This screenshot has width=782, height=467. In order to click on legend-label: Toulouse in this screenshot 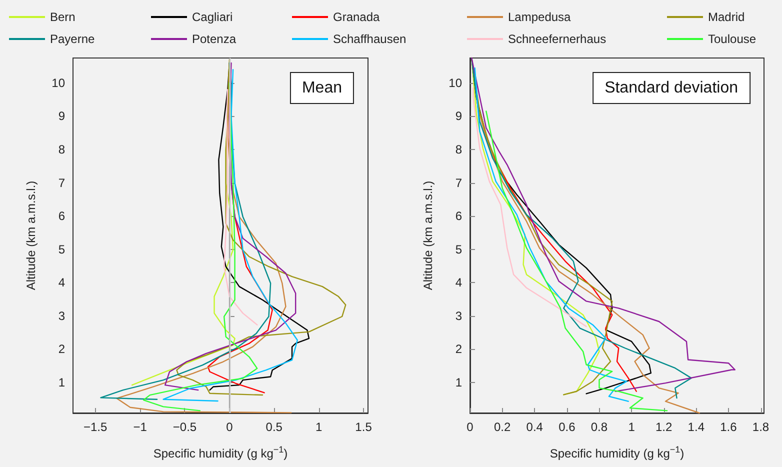, I will do `click(732, 39)`.